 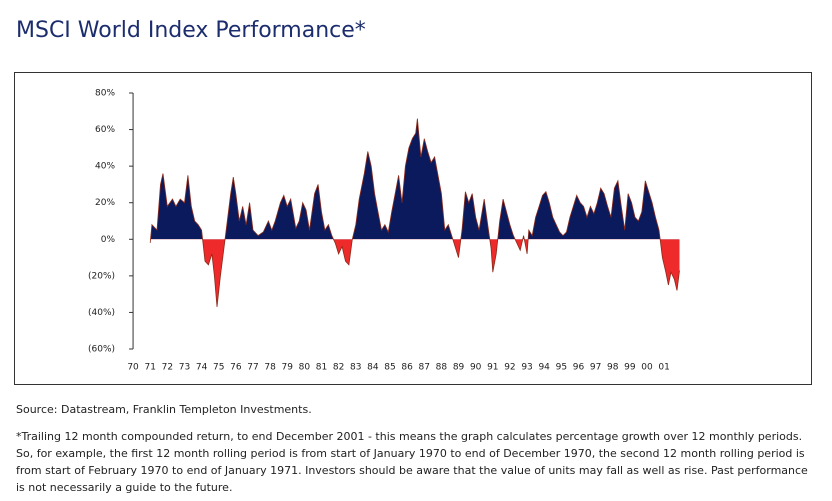 I want to click on x-tick-label: 89, so click(x=459, y=368).